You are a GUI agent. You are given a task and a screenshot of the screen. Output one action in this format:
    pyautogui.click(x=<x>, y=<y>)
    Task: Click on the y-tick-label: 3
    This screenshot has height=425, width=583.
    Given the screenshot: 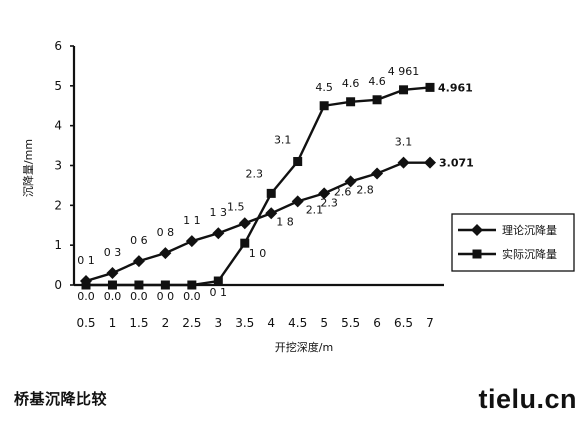 What is the action you would take?
    pyautogui.click(x=58, y=166)
    